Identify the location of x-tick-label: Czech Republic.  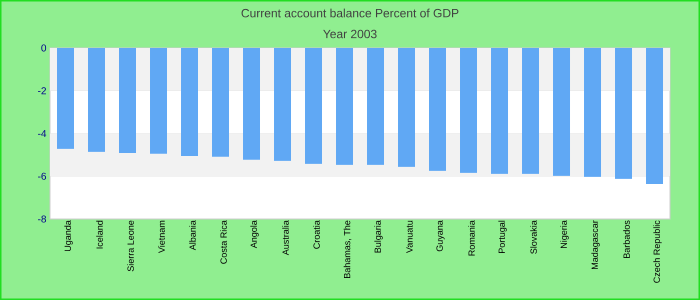
(657, 251).